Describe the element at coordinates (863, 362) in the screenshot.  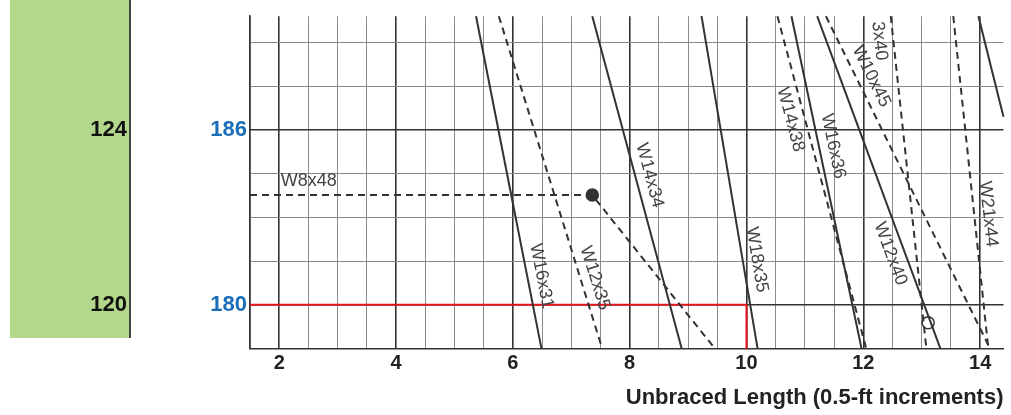
I see `x-tick-label: 12` at that location.